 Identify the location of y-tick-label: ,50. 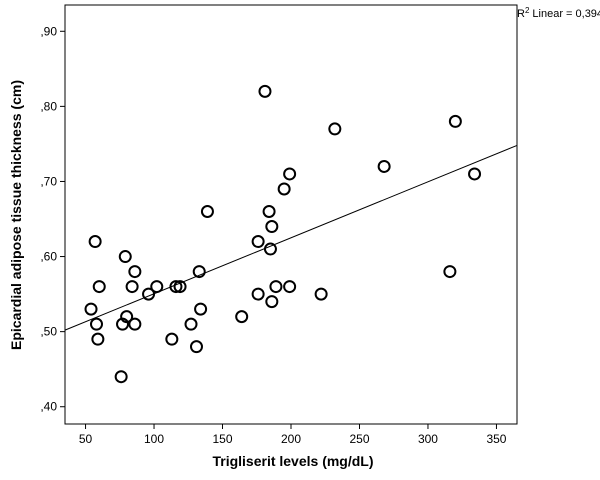
(48, 332).